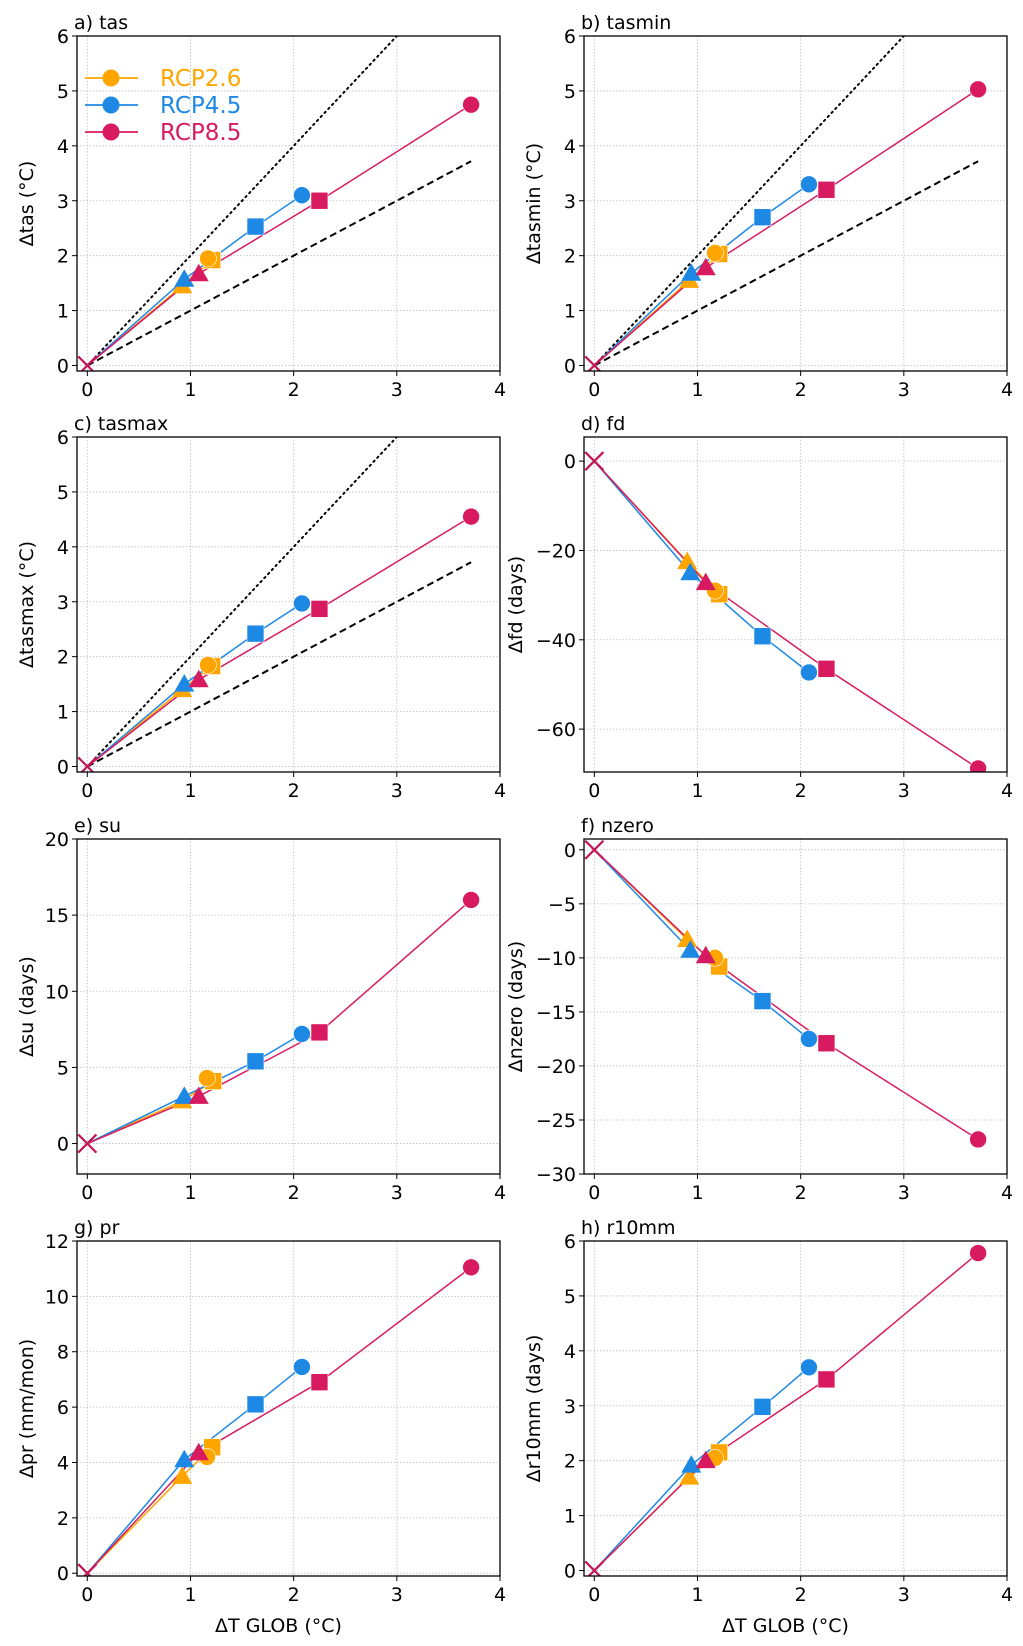  Describe the element at coordinates (562, 905) in the screenshot. I see `y-tick-label: −5` at that location.